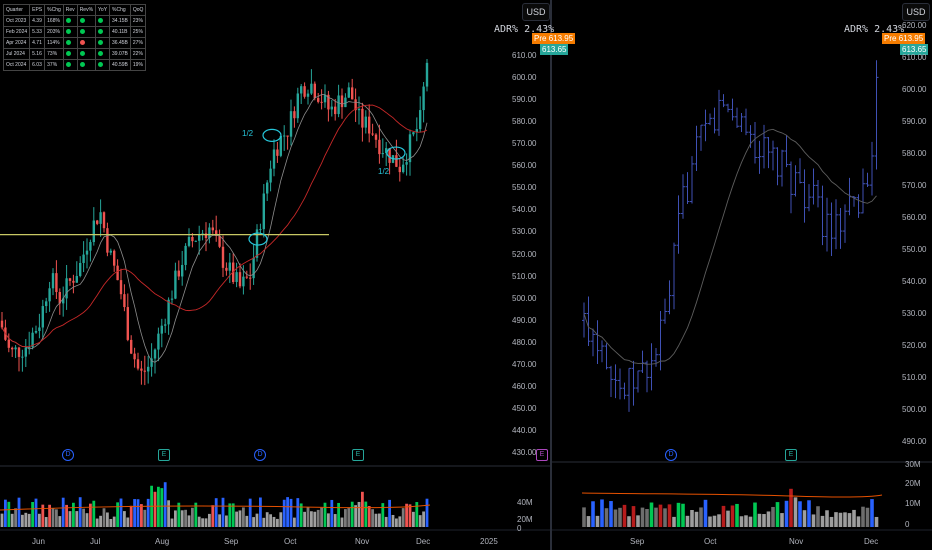  I want to click on pre-label: Pre, so click(540, 38).